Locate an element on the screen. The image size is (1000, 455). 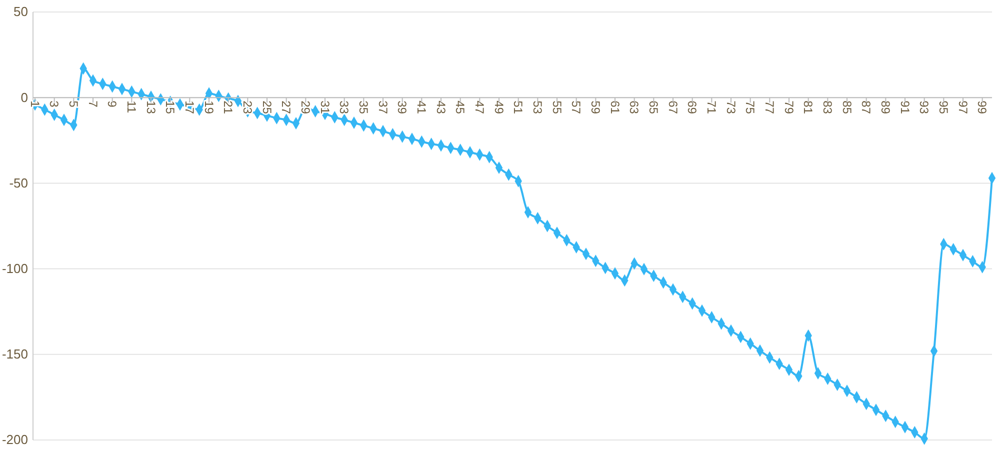
x-tick-label: 37 is located at coordinates (383, 107).